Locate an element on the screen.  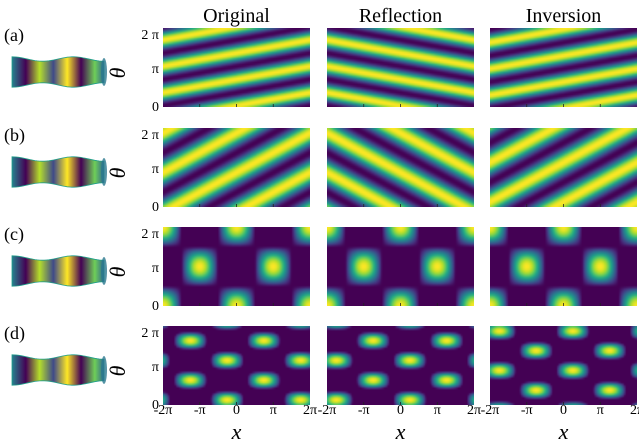
column-title: Reflection is located at coordinates (400, 16).